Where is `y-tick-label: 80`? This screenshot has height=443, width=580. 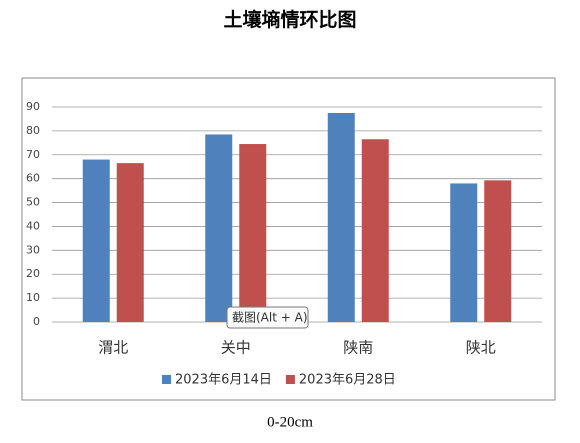
y-tick-label: 80 is located at coordinates (33, 130).